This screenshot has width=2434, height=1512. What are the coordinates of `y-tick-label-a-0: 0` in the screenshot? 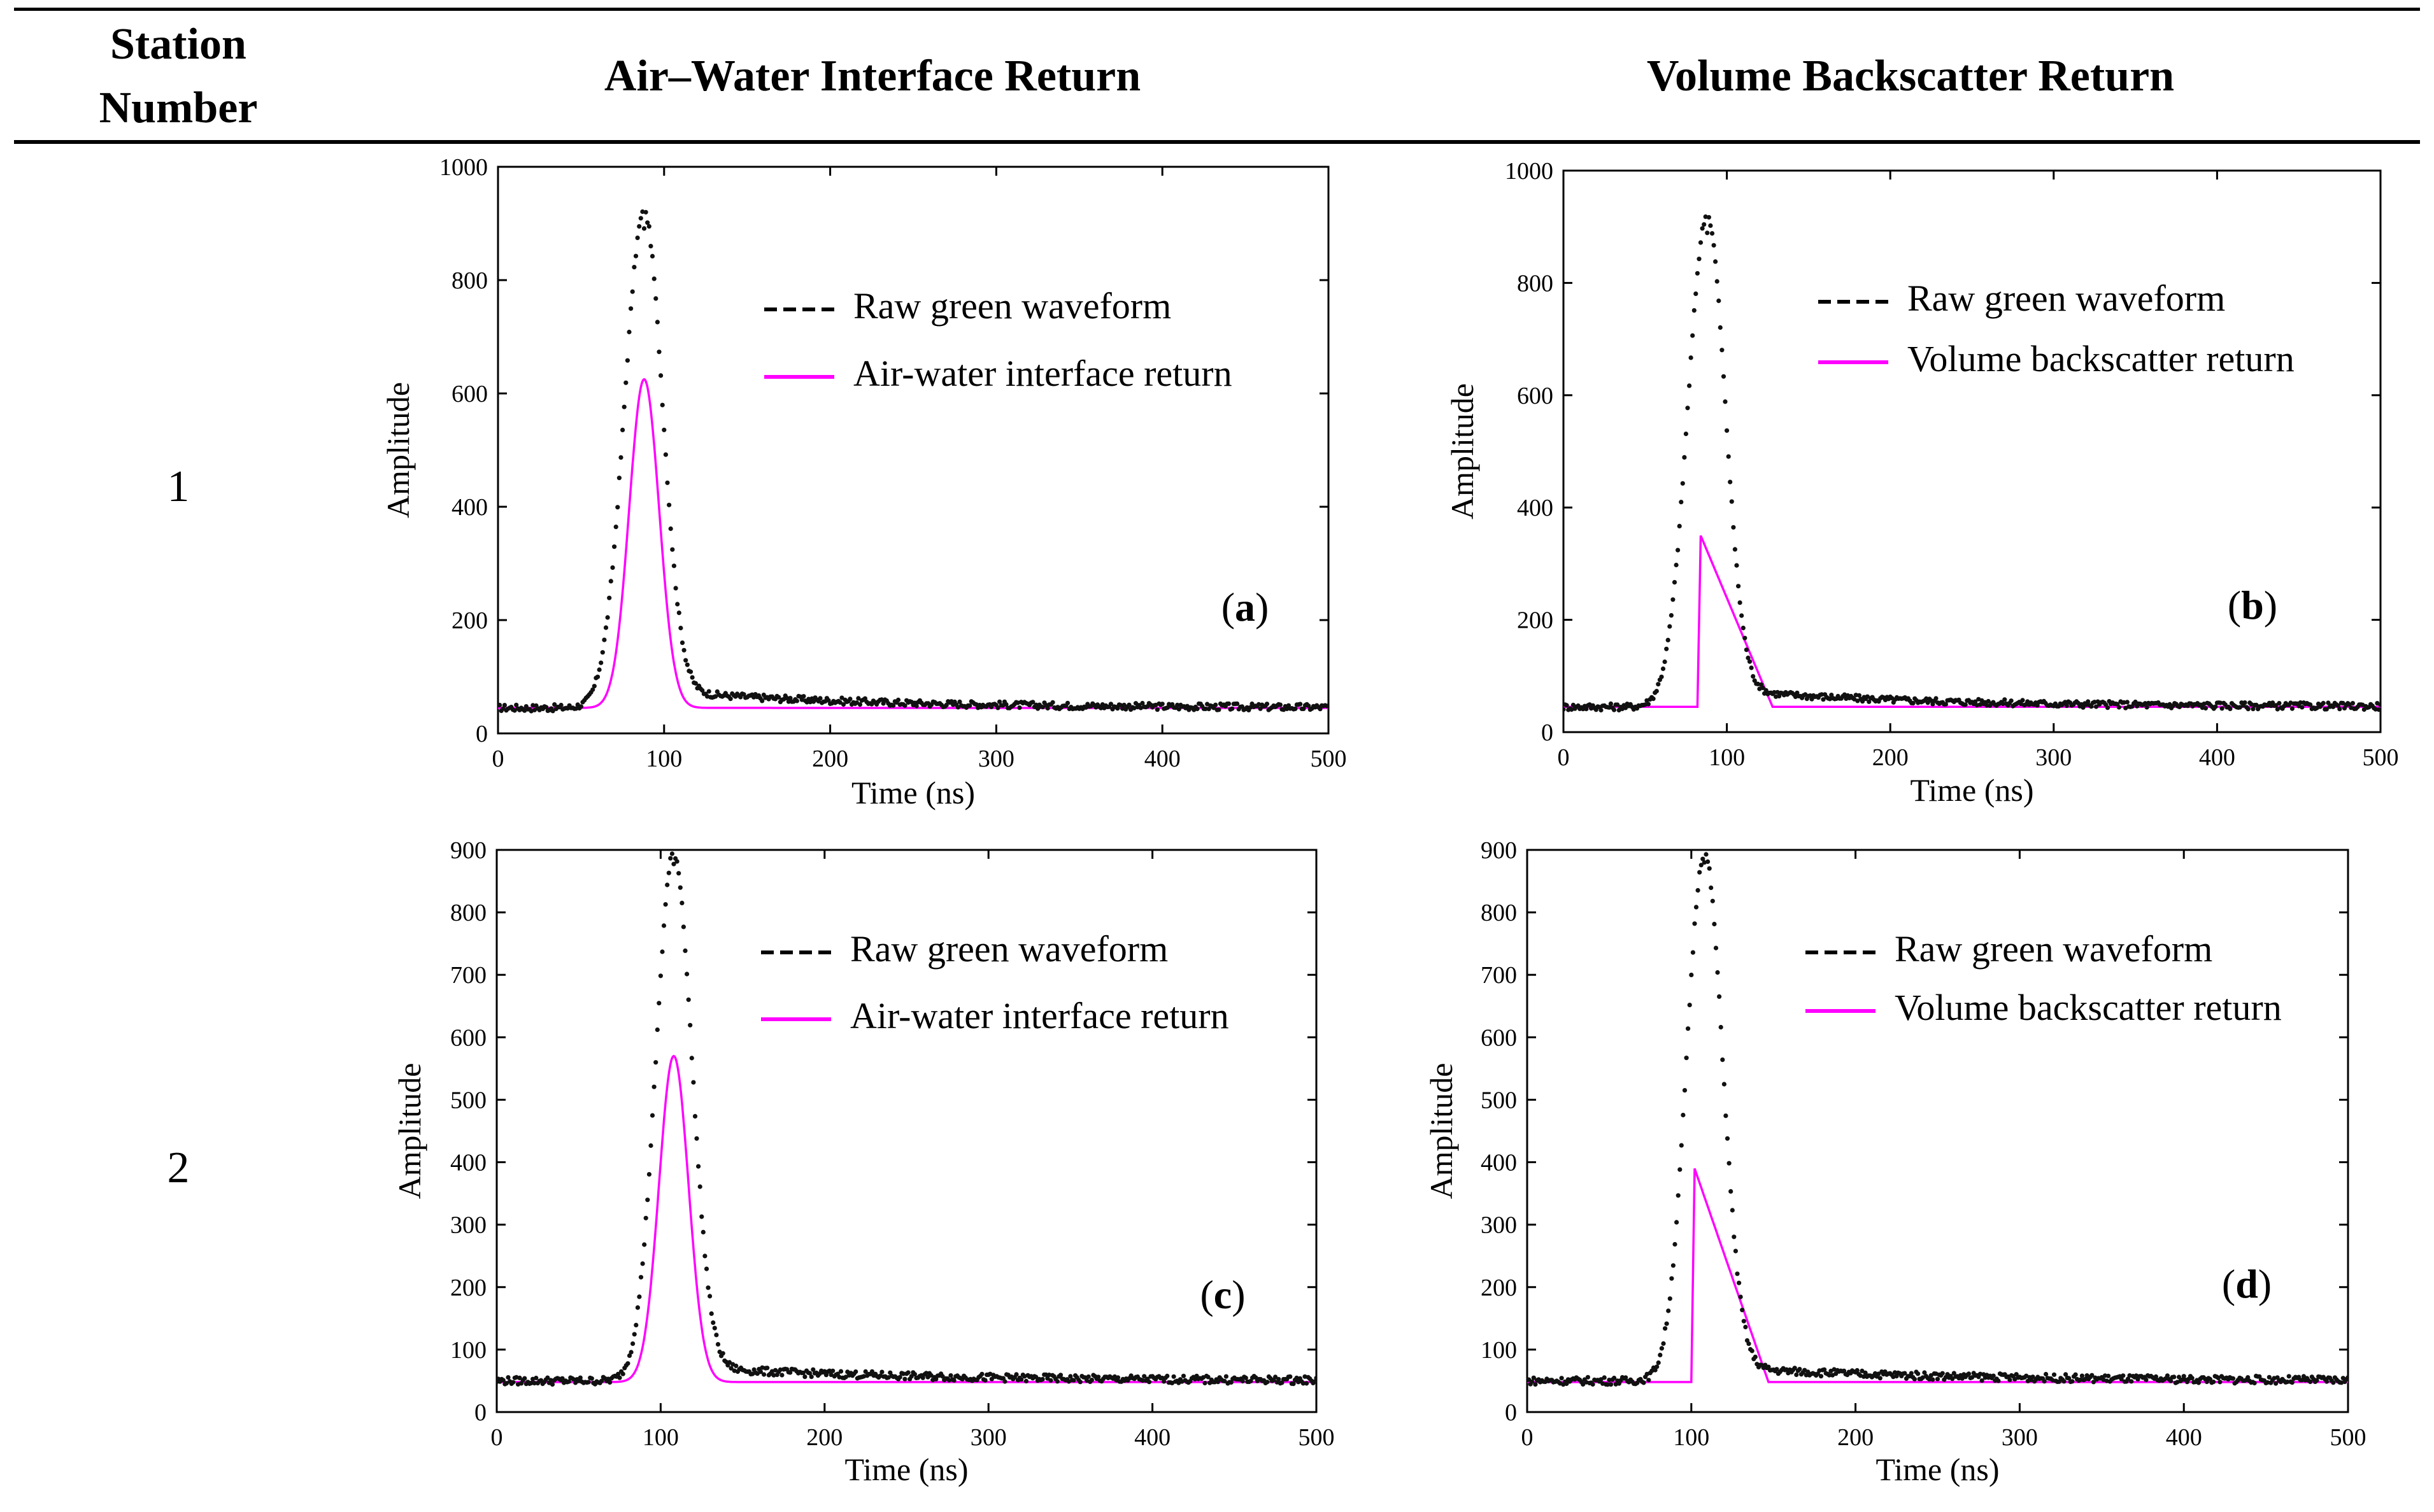 It's located at (482, 734).